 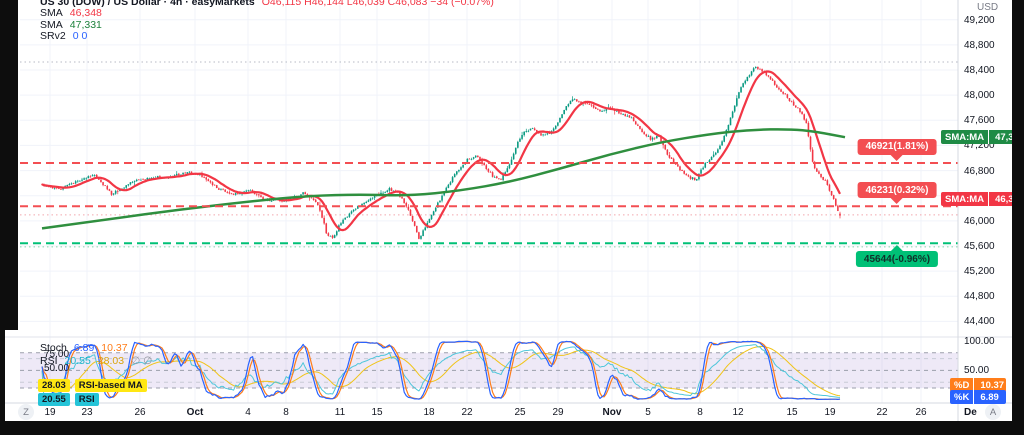 I want to click on rsi-left-tag: 20.55 RSI, so click(x=68, y=399).